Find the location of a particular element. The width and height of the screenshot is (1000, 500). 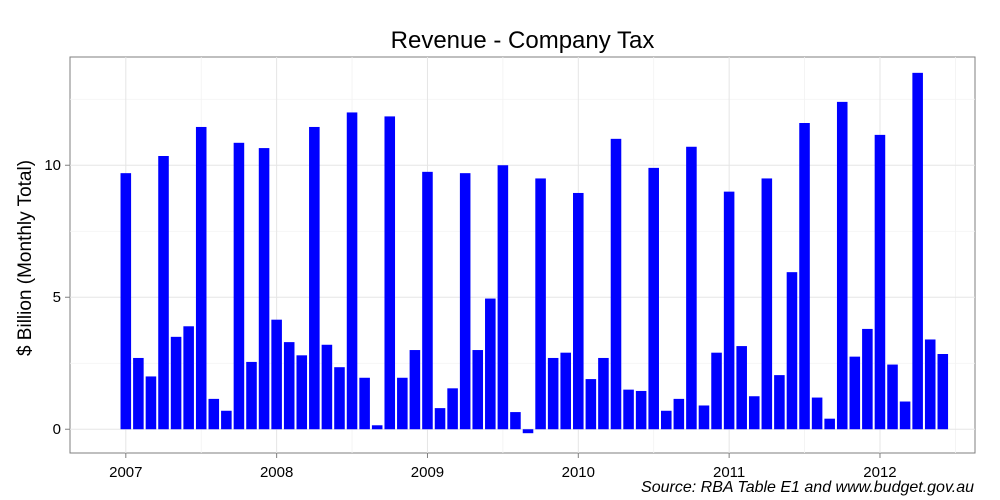

x-axis: 2007 2008 2009 2010 2011 2012 is located at coordinates (503, 467).